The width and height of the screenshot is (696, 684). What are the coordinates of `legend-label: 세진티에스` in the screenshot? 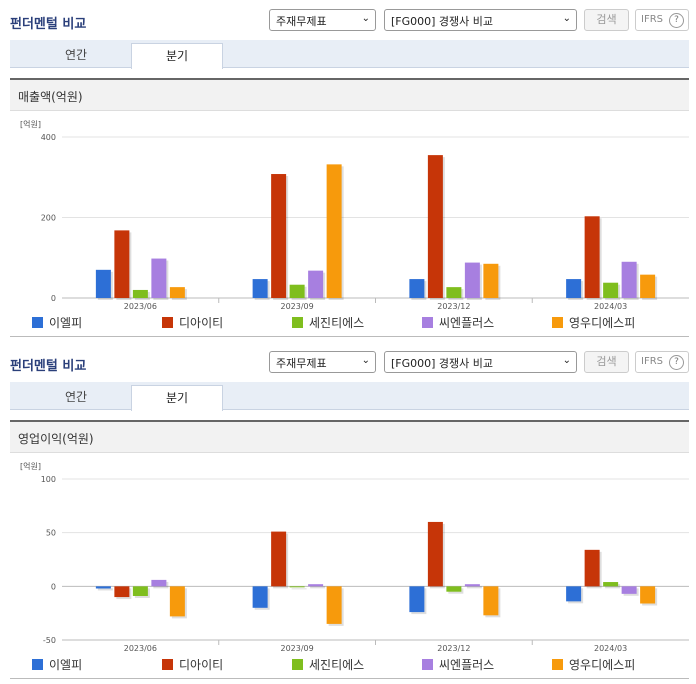 It's located at (337, 323).